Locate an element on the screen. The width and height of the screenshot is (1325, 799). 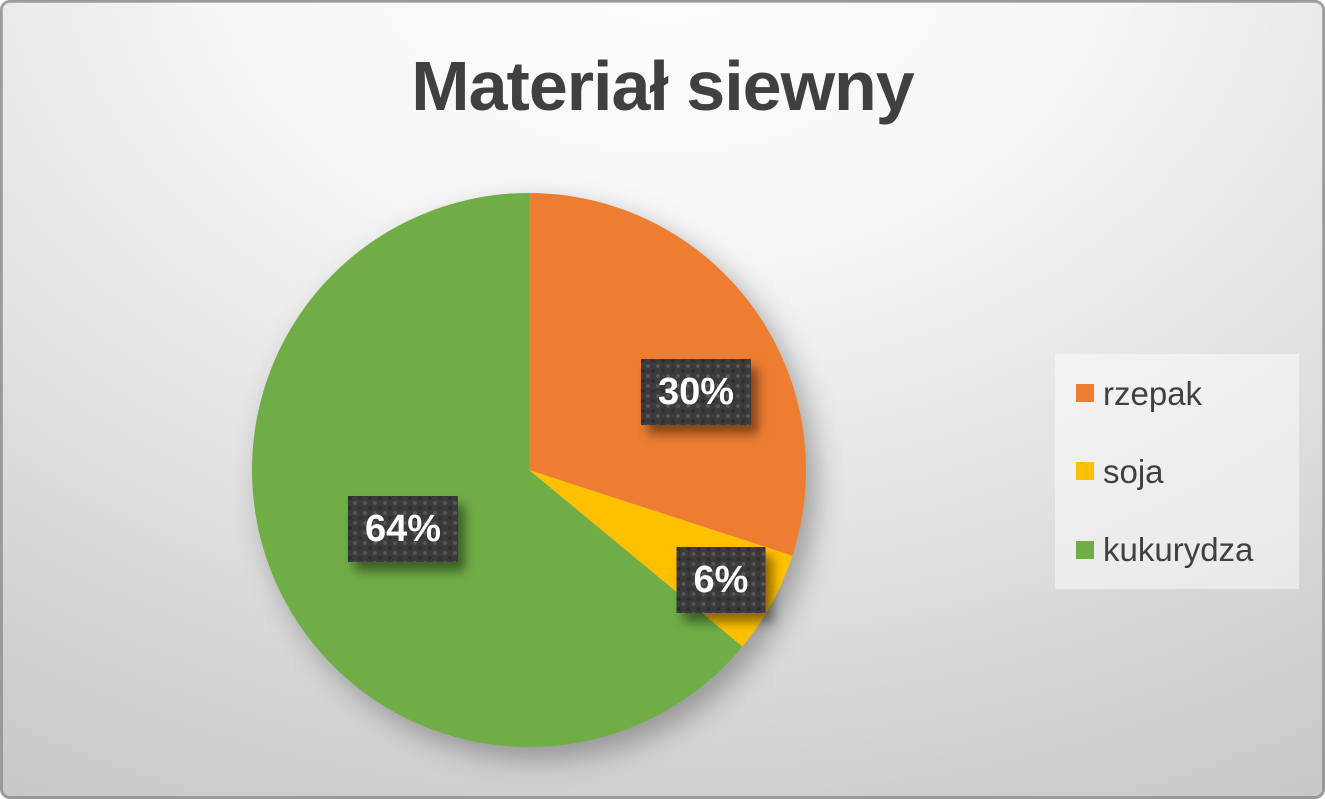
data-label-rzepak: 30% is located at coordinates (696, 392).